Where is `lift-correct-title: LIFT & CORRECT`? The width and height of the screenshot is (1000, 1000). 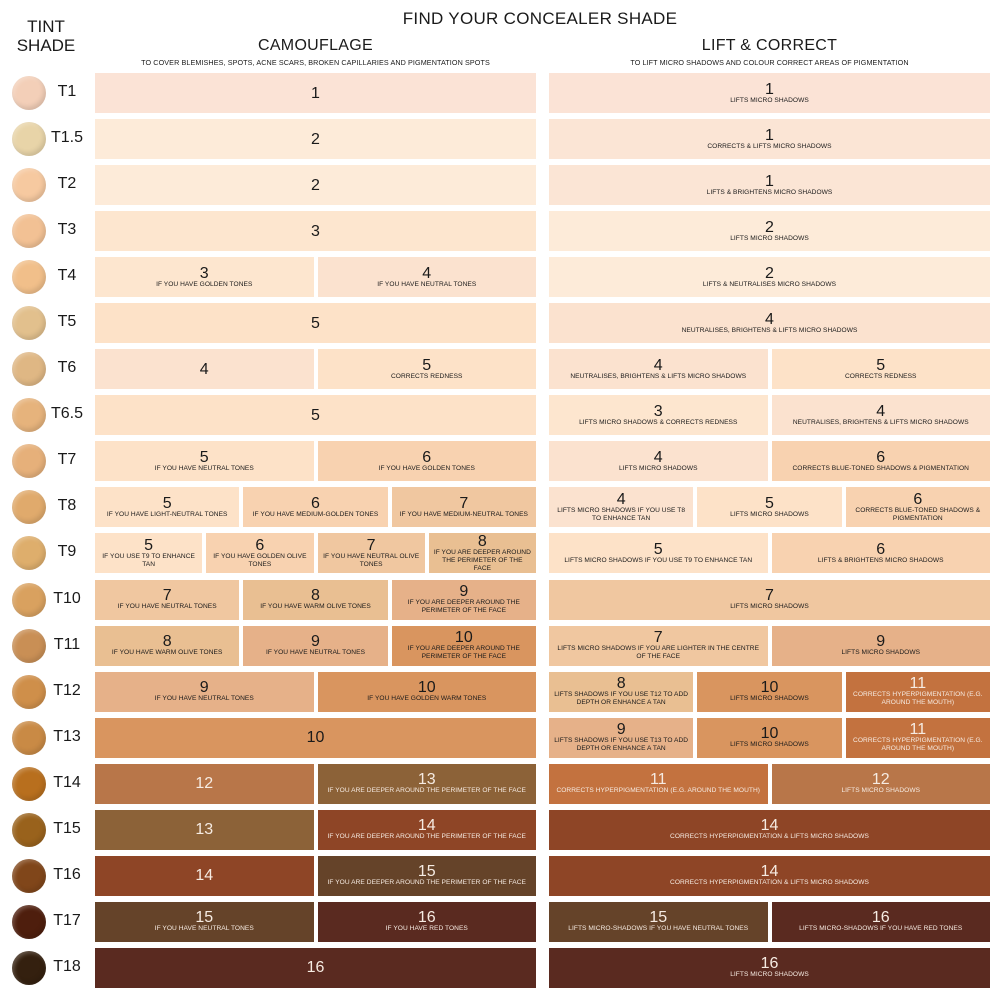 lift-correct-title: LIFT & CORRECT is located at coordinates (769, 45).